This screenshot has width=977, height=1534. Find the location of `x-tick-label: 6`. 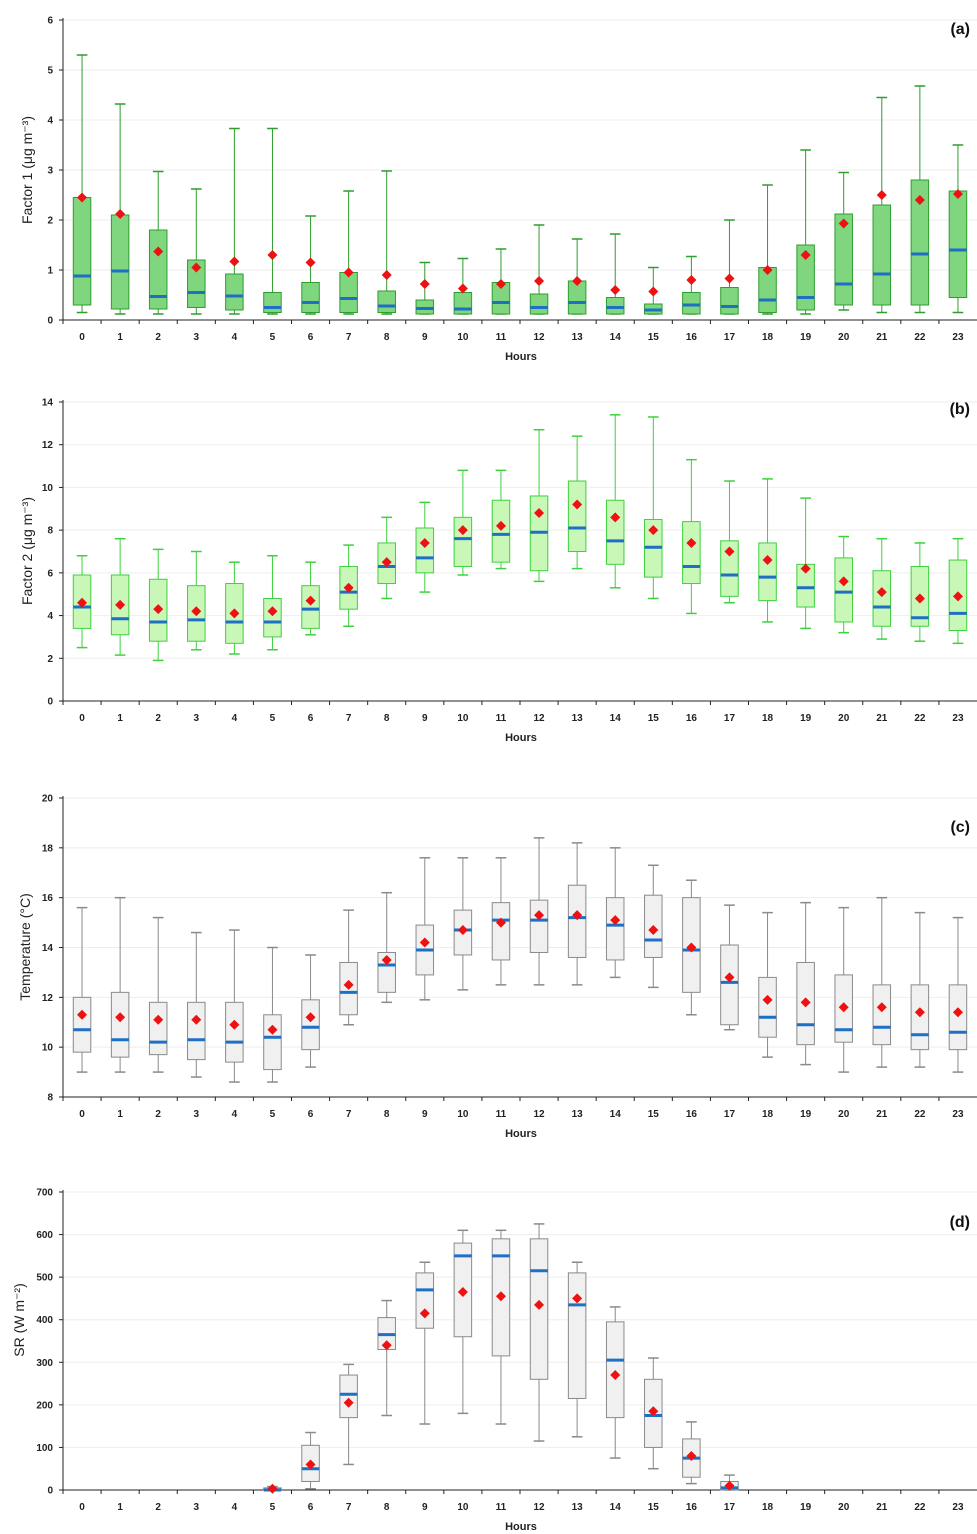

x-tick-label: 6 is located at coordinates (311, 1507).